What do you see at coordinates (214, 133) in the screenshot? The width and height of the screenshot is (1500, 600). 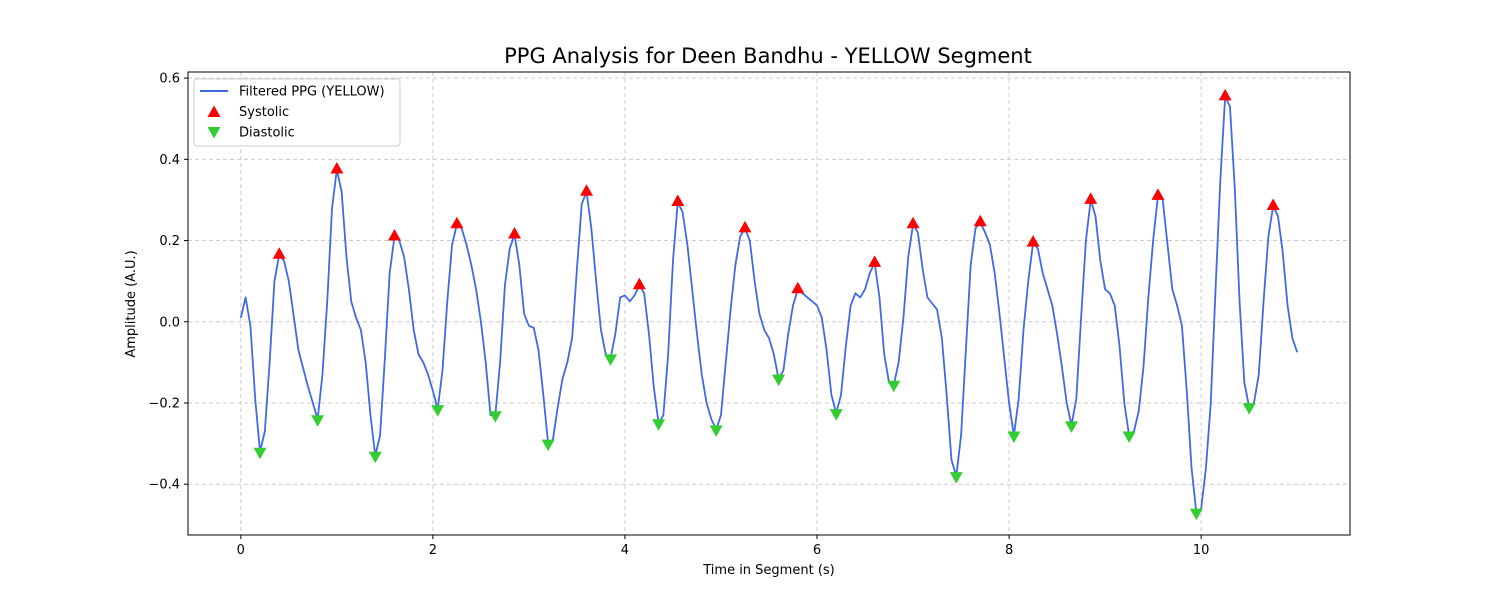 I see `legend-diastolic-marker` at bounding box center [214, 133].